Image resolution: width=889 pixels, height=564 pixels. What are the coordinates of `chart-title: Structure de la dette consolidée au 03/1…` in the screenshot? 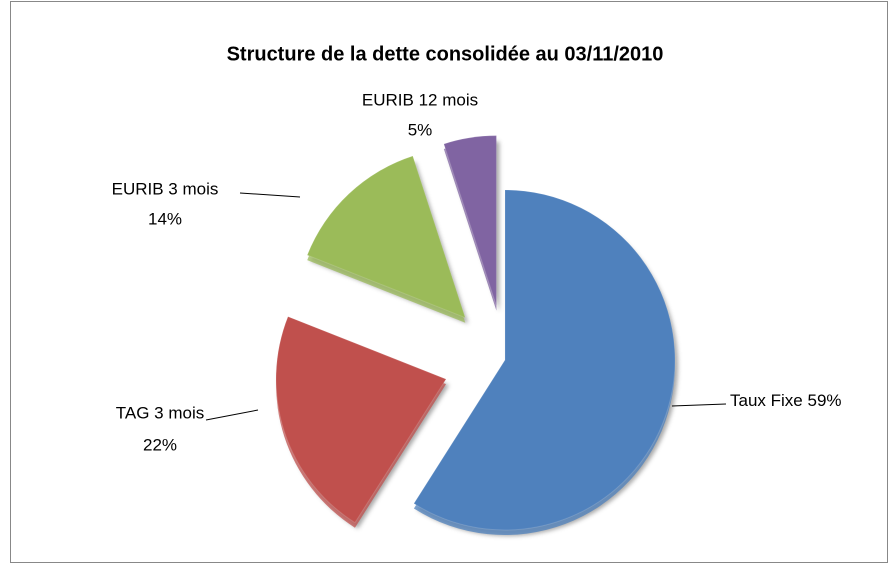 It's located at (445, 54).